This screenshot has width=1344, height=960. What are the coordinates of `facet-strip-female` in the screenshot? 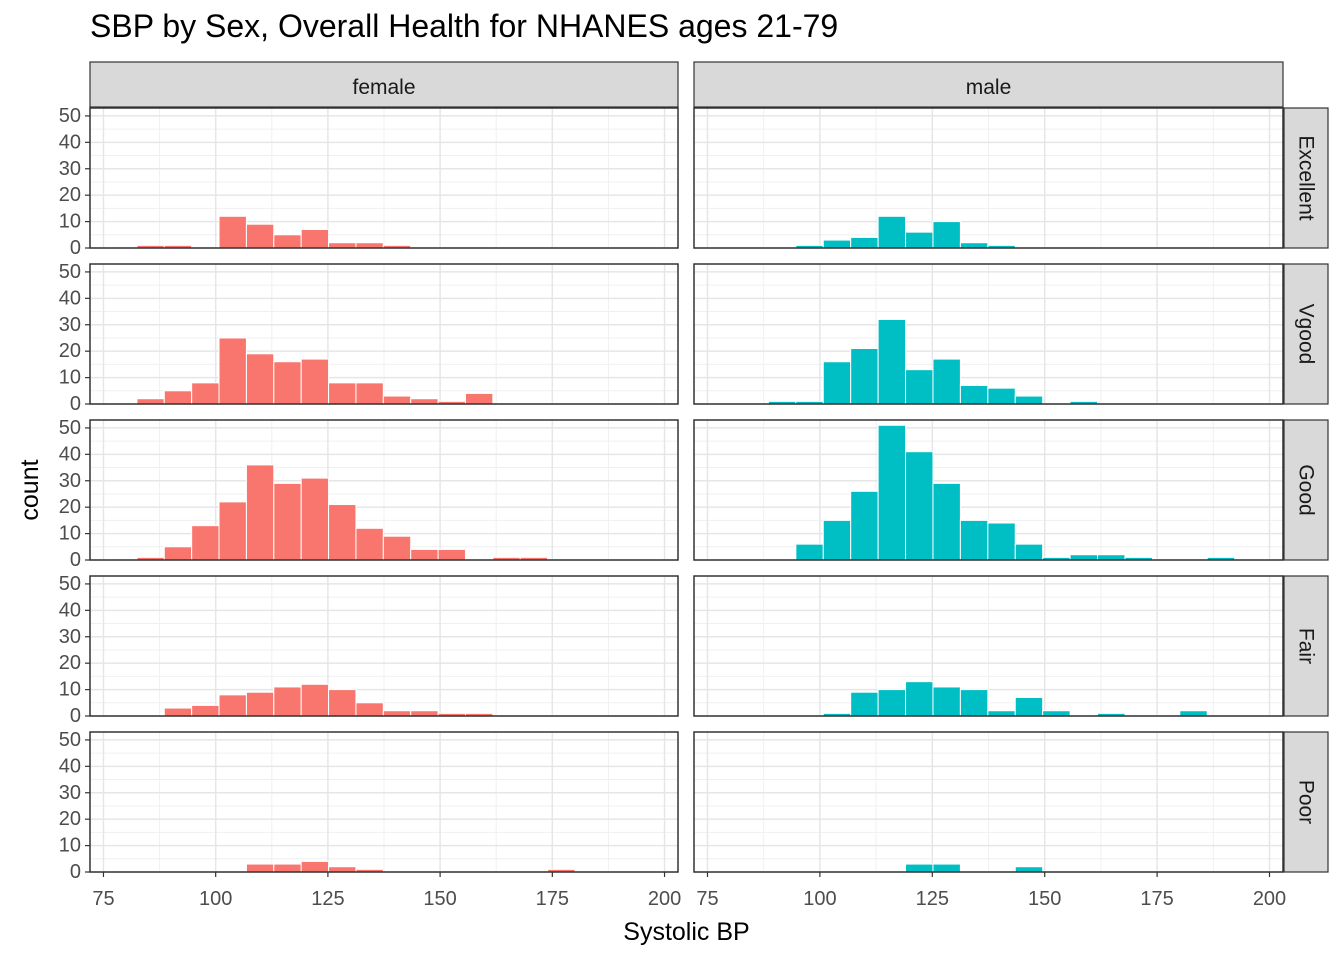 It's located at (384, 84).